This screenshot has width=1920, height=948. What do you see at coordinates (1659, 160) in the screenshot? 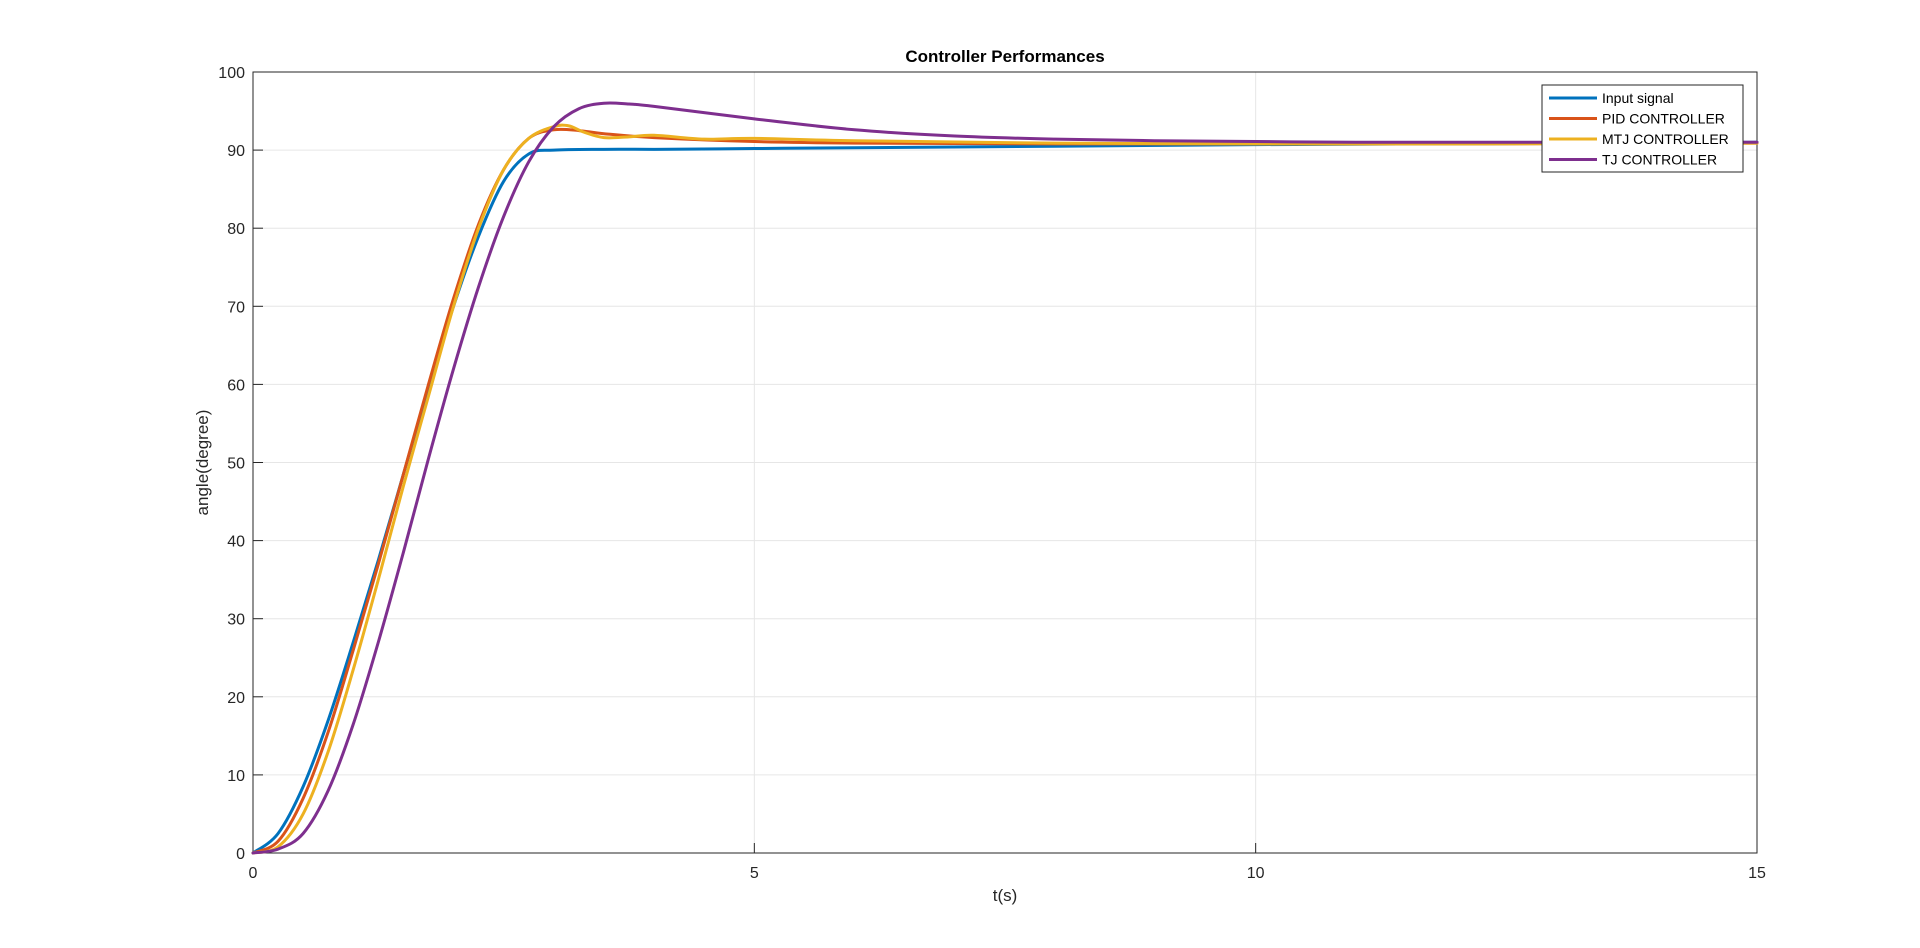
I see `legend-label-tj-controller: TJ CONTROLLER` at bounding box center [1659, 160].